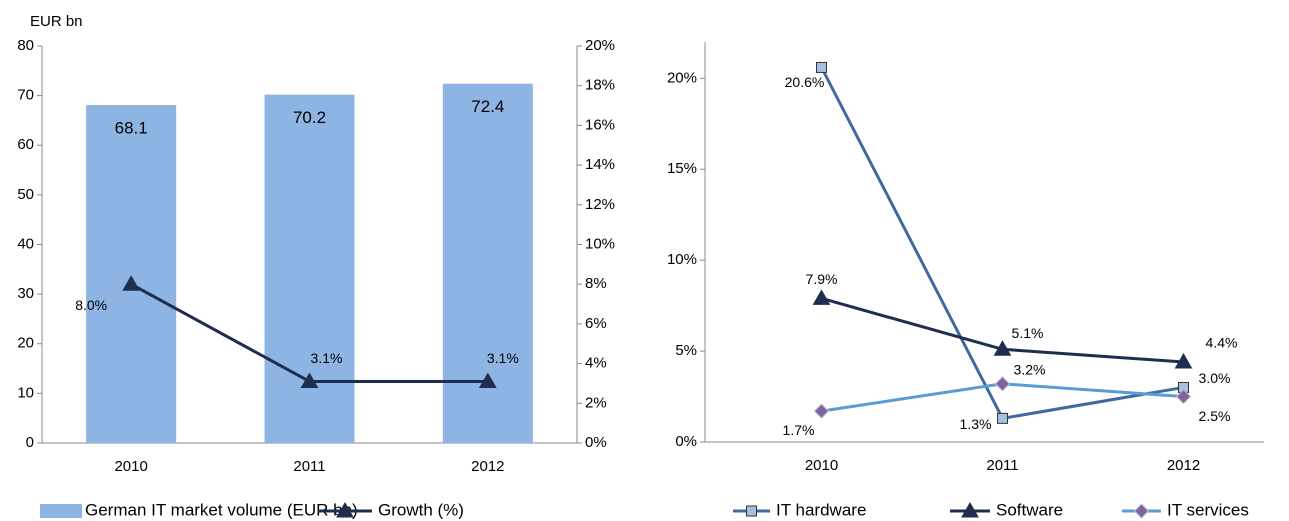 This screenshot has height=521, width=1289. I want to click on value-label: 72.4, so click(487, 106).